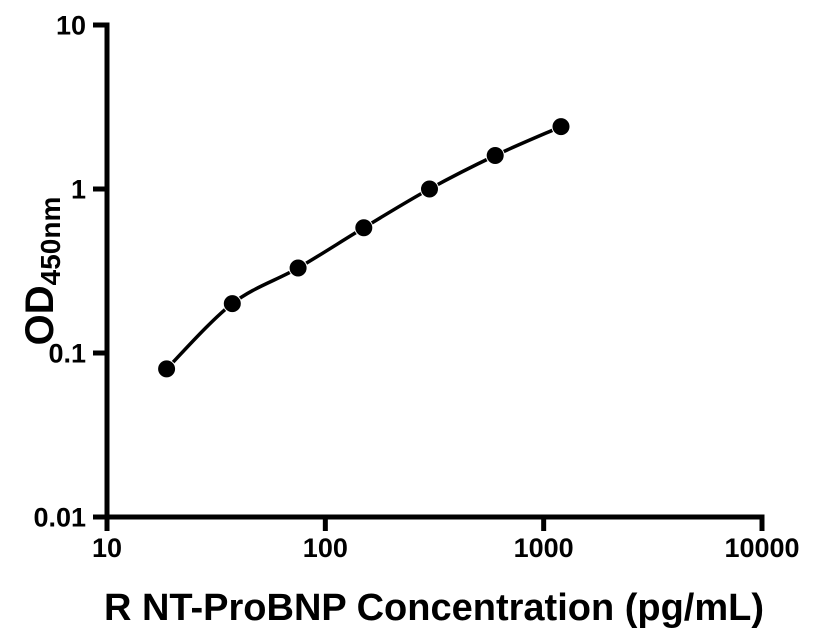 This screenshot has height=640, width=816. What do you see at coordinates (67, 354) in the screenshot?
I see `y-tick-label: 0.1` at bounding box center [67, 354].